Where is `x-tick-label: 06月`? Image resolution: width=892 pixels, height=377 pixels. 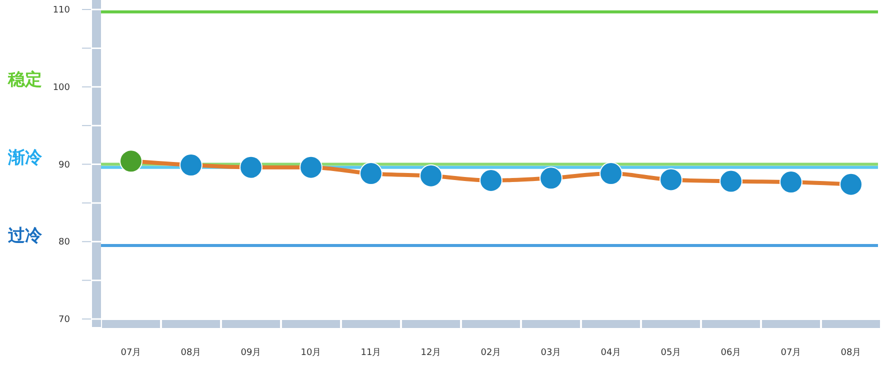
x-tick-label: 06月 is located at coordinates (731, 353).